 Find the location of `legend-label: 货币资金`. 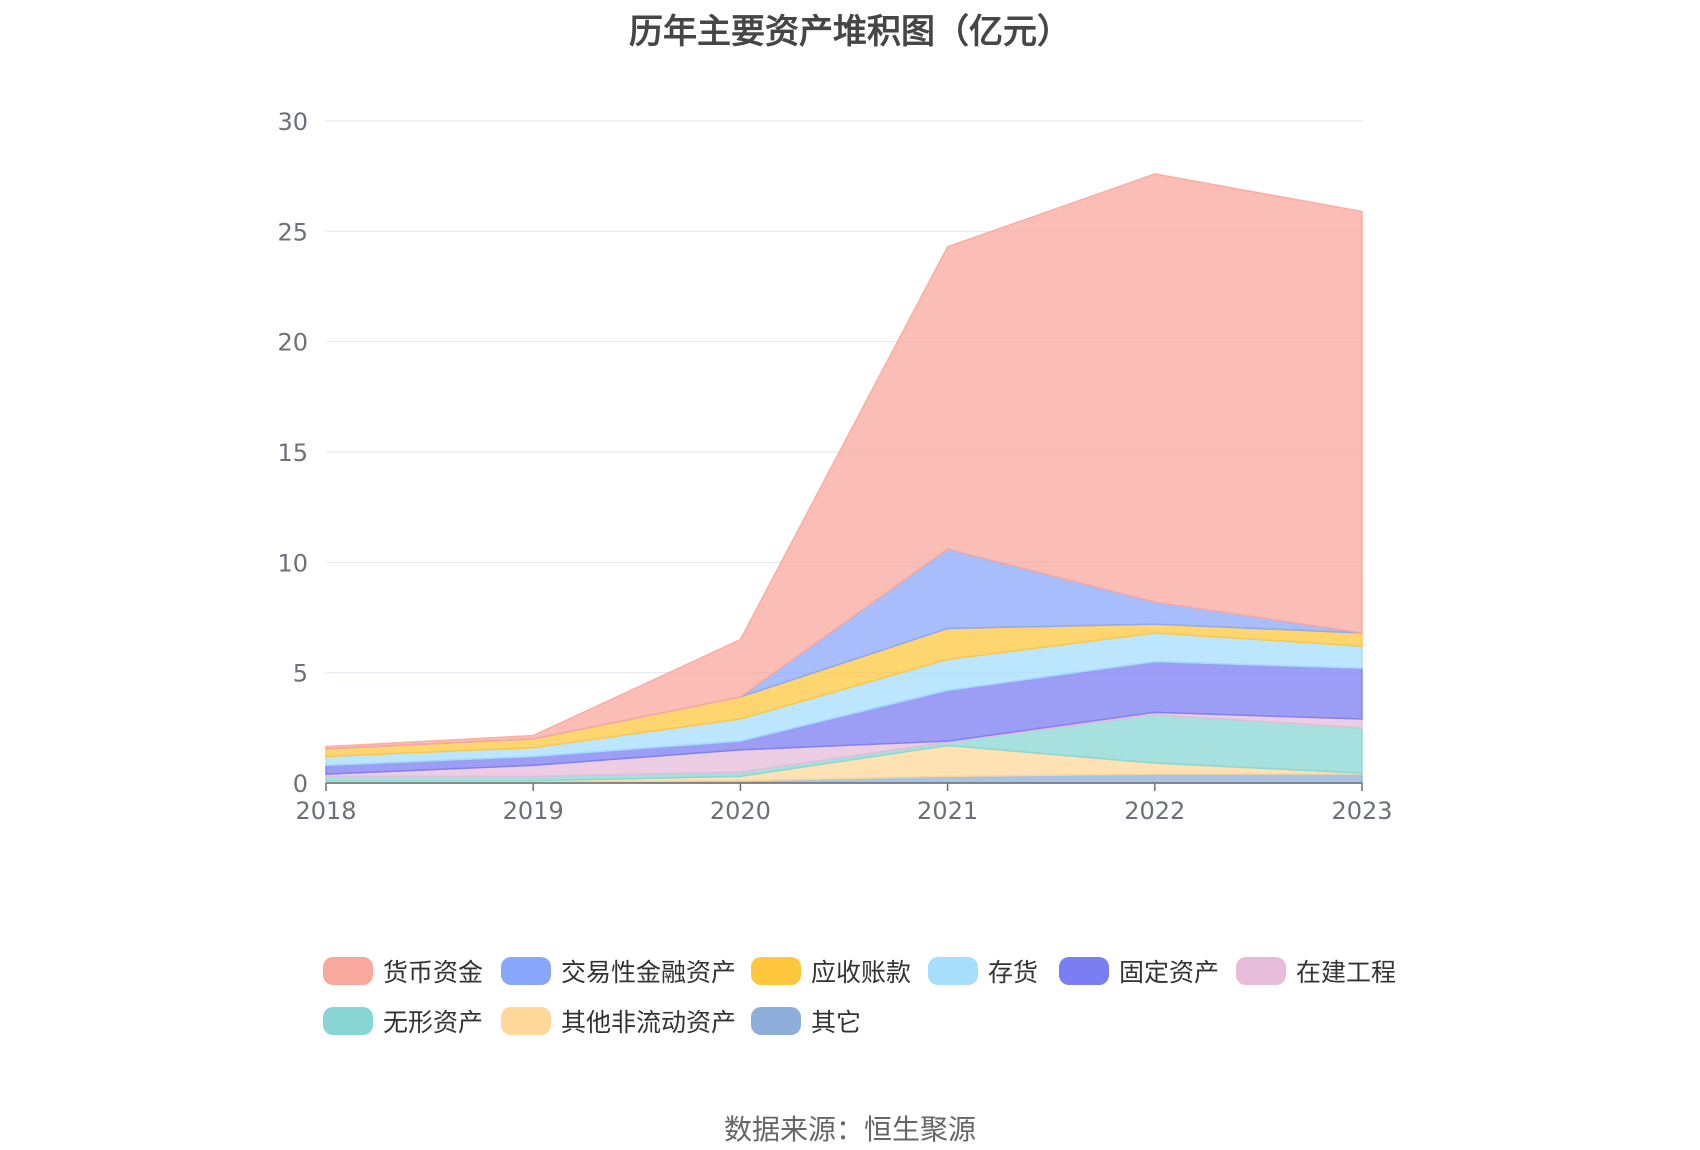

legend-label: 货币资金 is located at coordinates (433, 972).